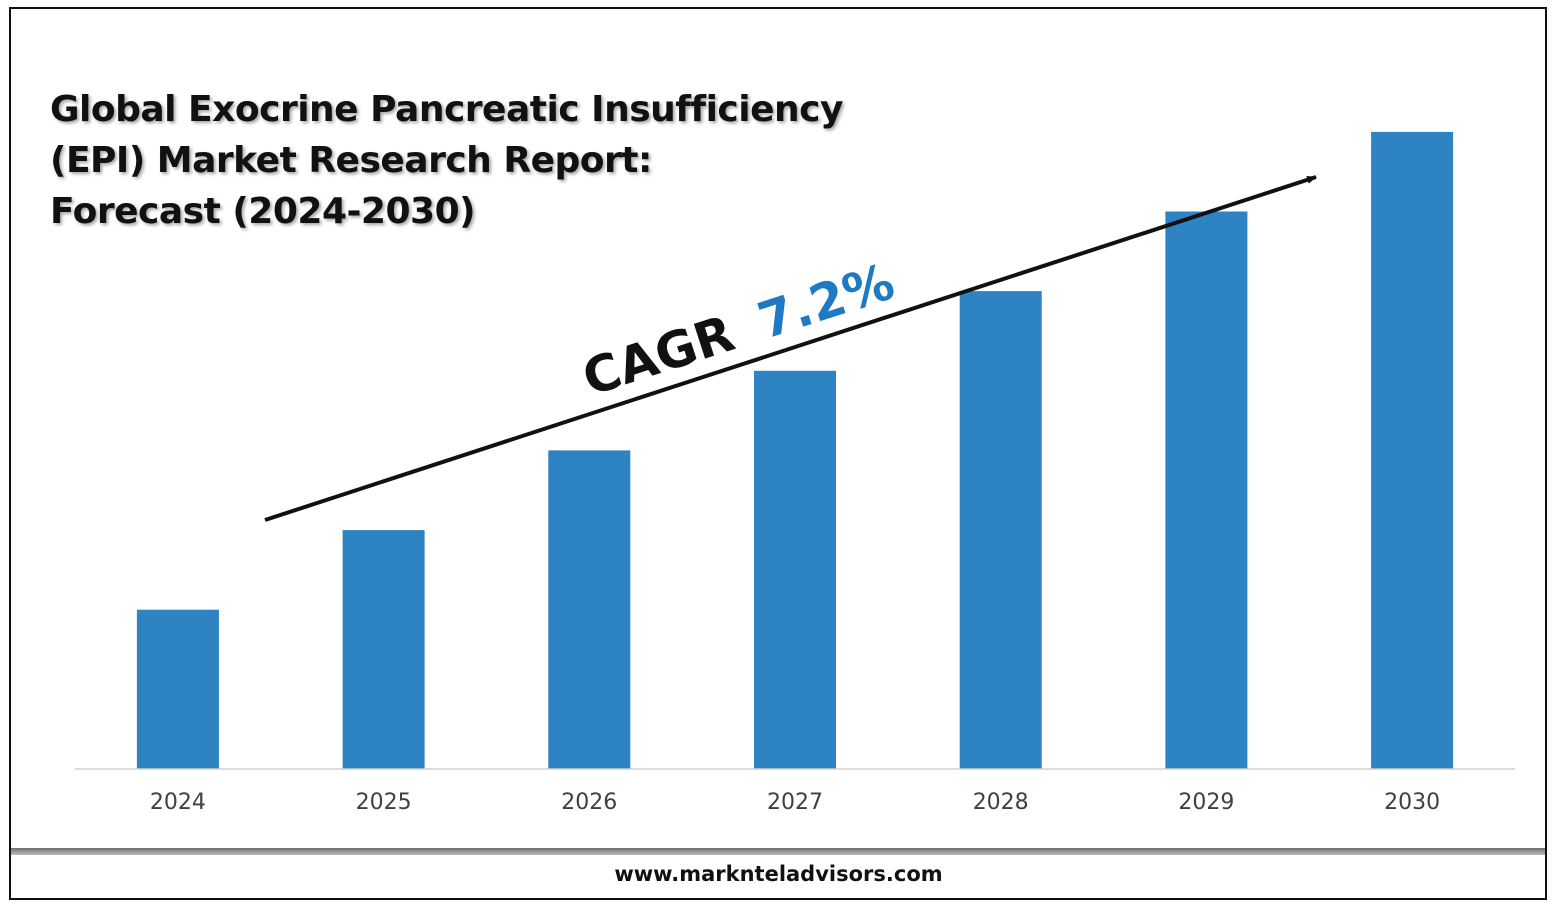 This screenshot has height=907, width=1557. What do you see at coordinates (1001, 802) in the screenshot?
I see `x-tick-label-2028: 2028` at bounding box center [1001, 802].